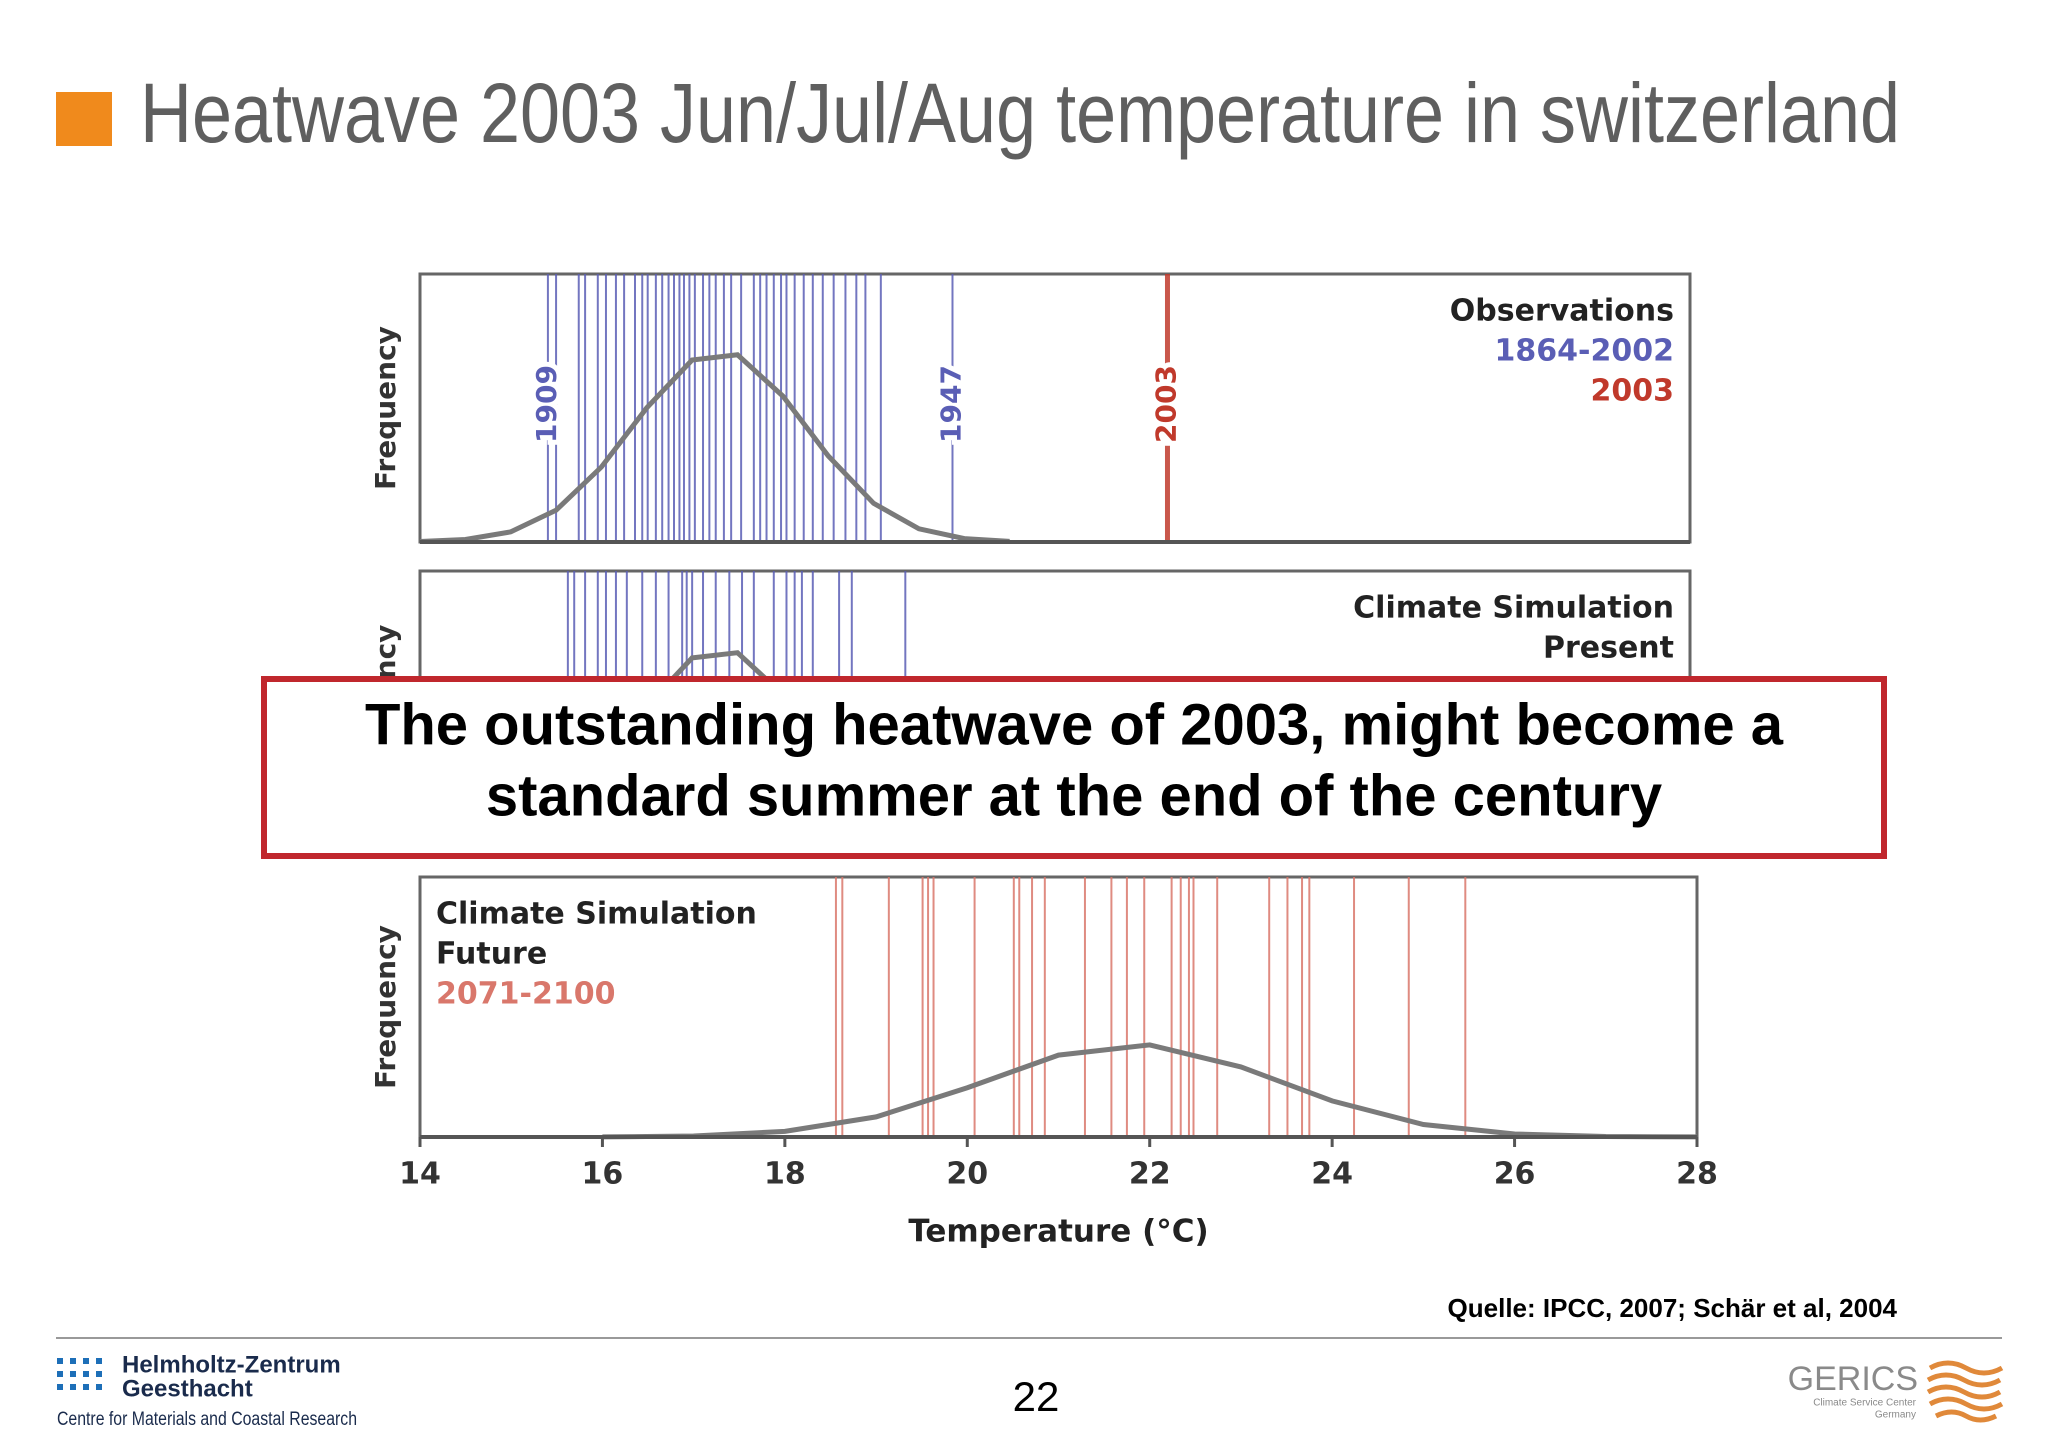 The height and width of the screenshot is (1449, 2048). I want to click on legend-title: Future, so click(491, 954).